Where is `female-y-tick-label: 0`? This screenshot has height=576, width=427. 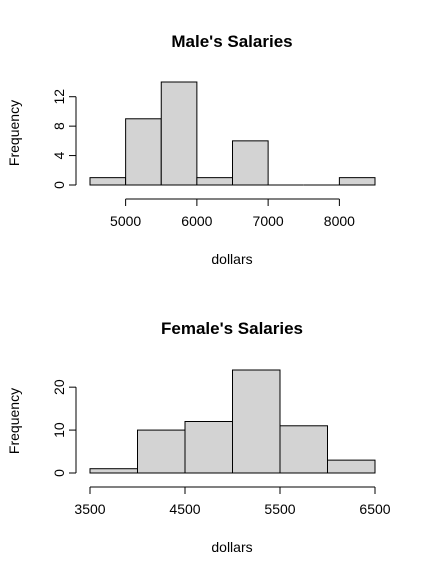
female-y-tick-label: 0 is located at coordinates (59, 473).